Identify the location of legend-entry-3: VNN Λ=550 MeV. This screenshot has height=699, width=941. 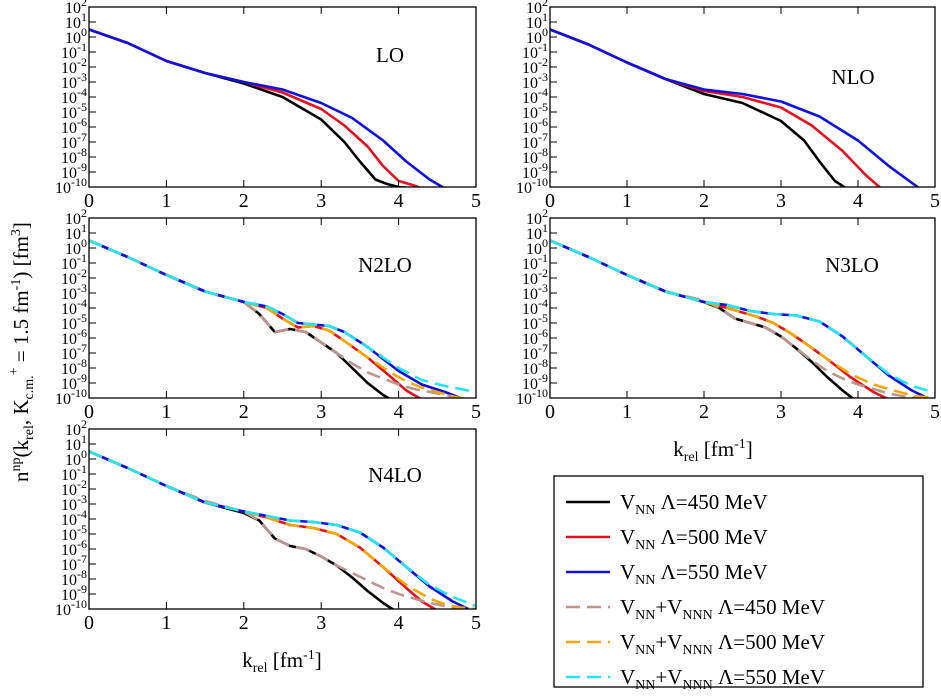
(667, 574).